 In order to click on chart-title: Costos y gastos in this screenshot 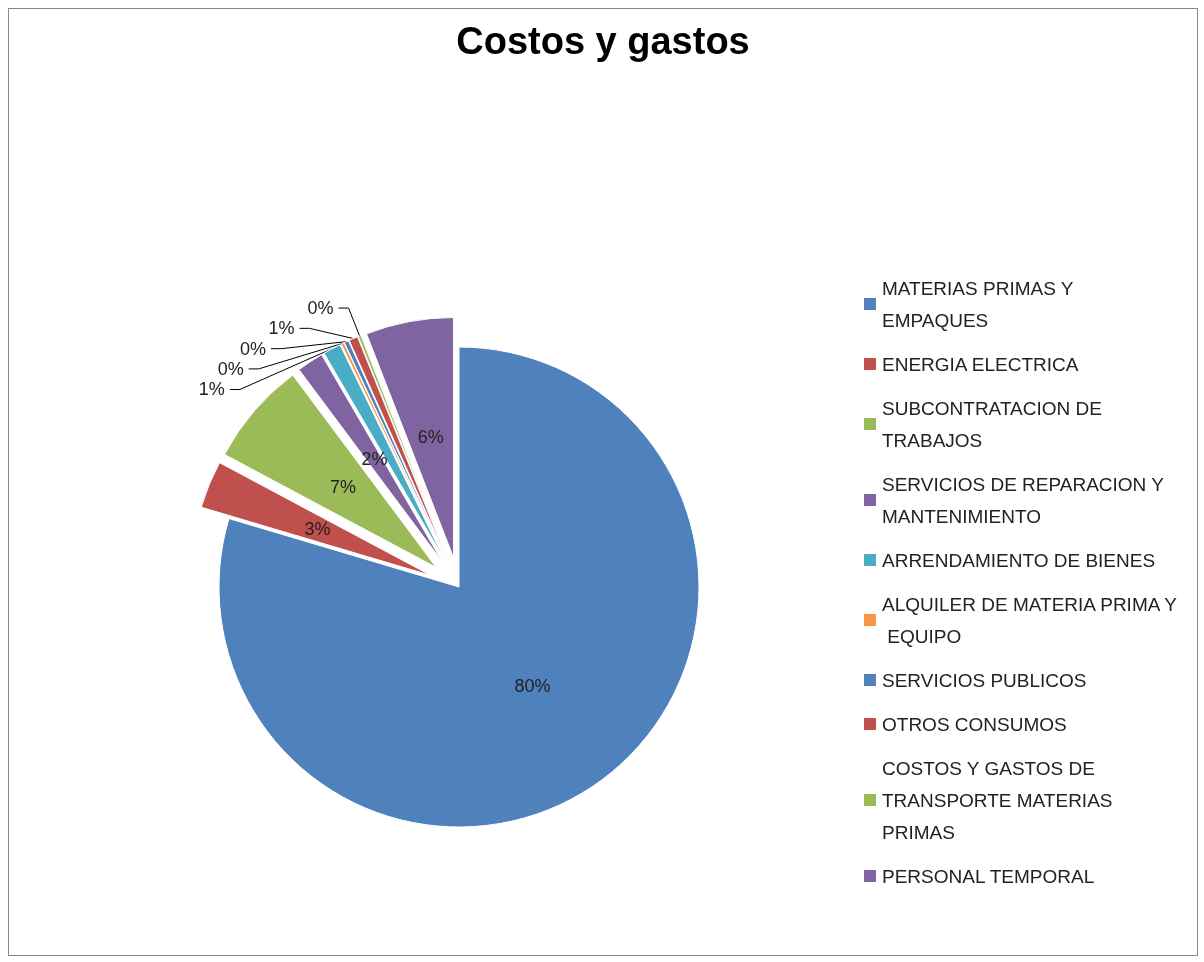, I will do `click(603, 41)`.